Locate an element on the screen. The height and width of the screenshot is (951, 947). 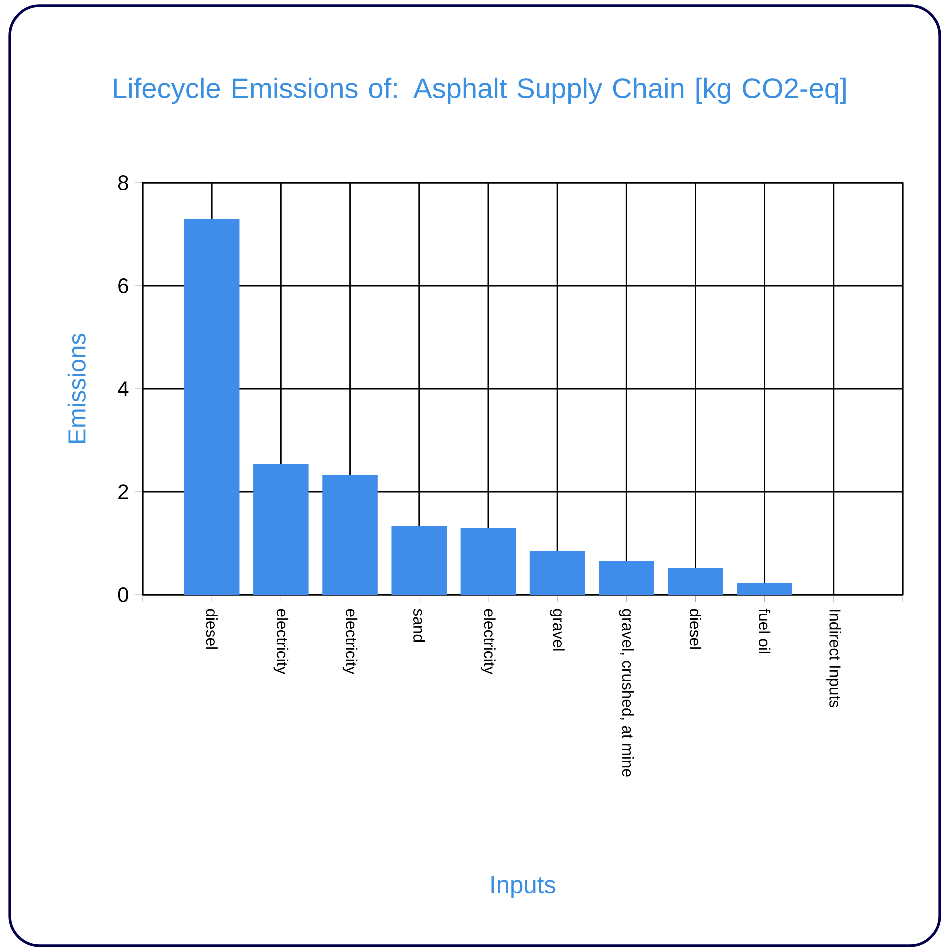
x-tick-label: fuel oil is located at coordinates (764, 631).